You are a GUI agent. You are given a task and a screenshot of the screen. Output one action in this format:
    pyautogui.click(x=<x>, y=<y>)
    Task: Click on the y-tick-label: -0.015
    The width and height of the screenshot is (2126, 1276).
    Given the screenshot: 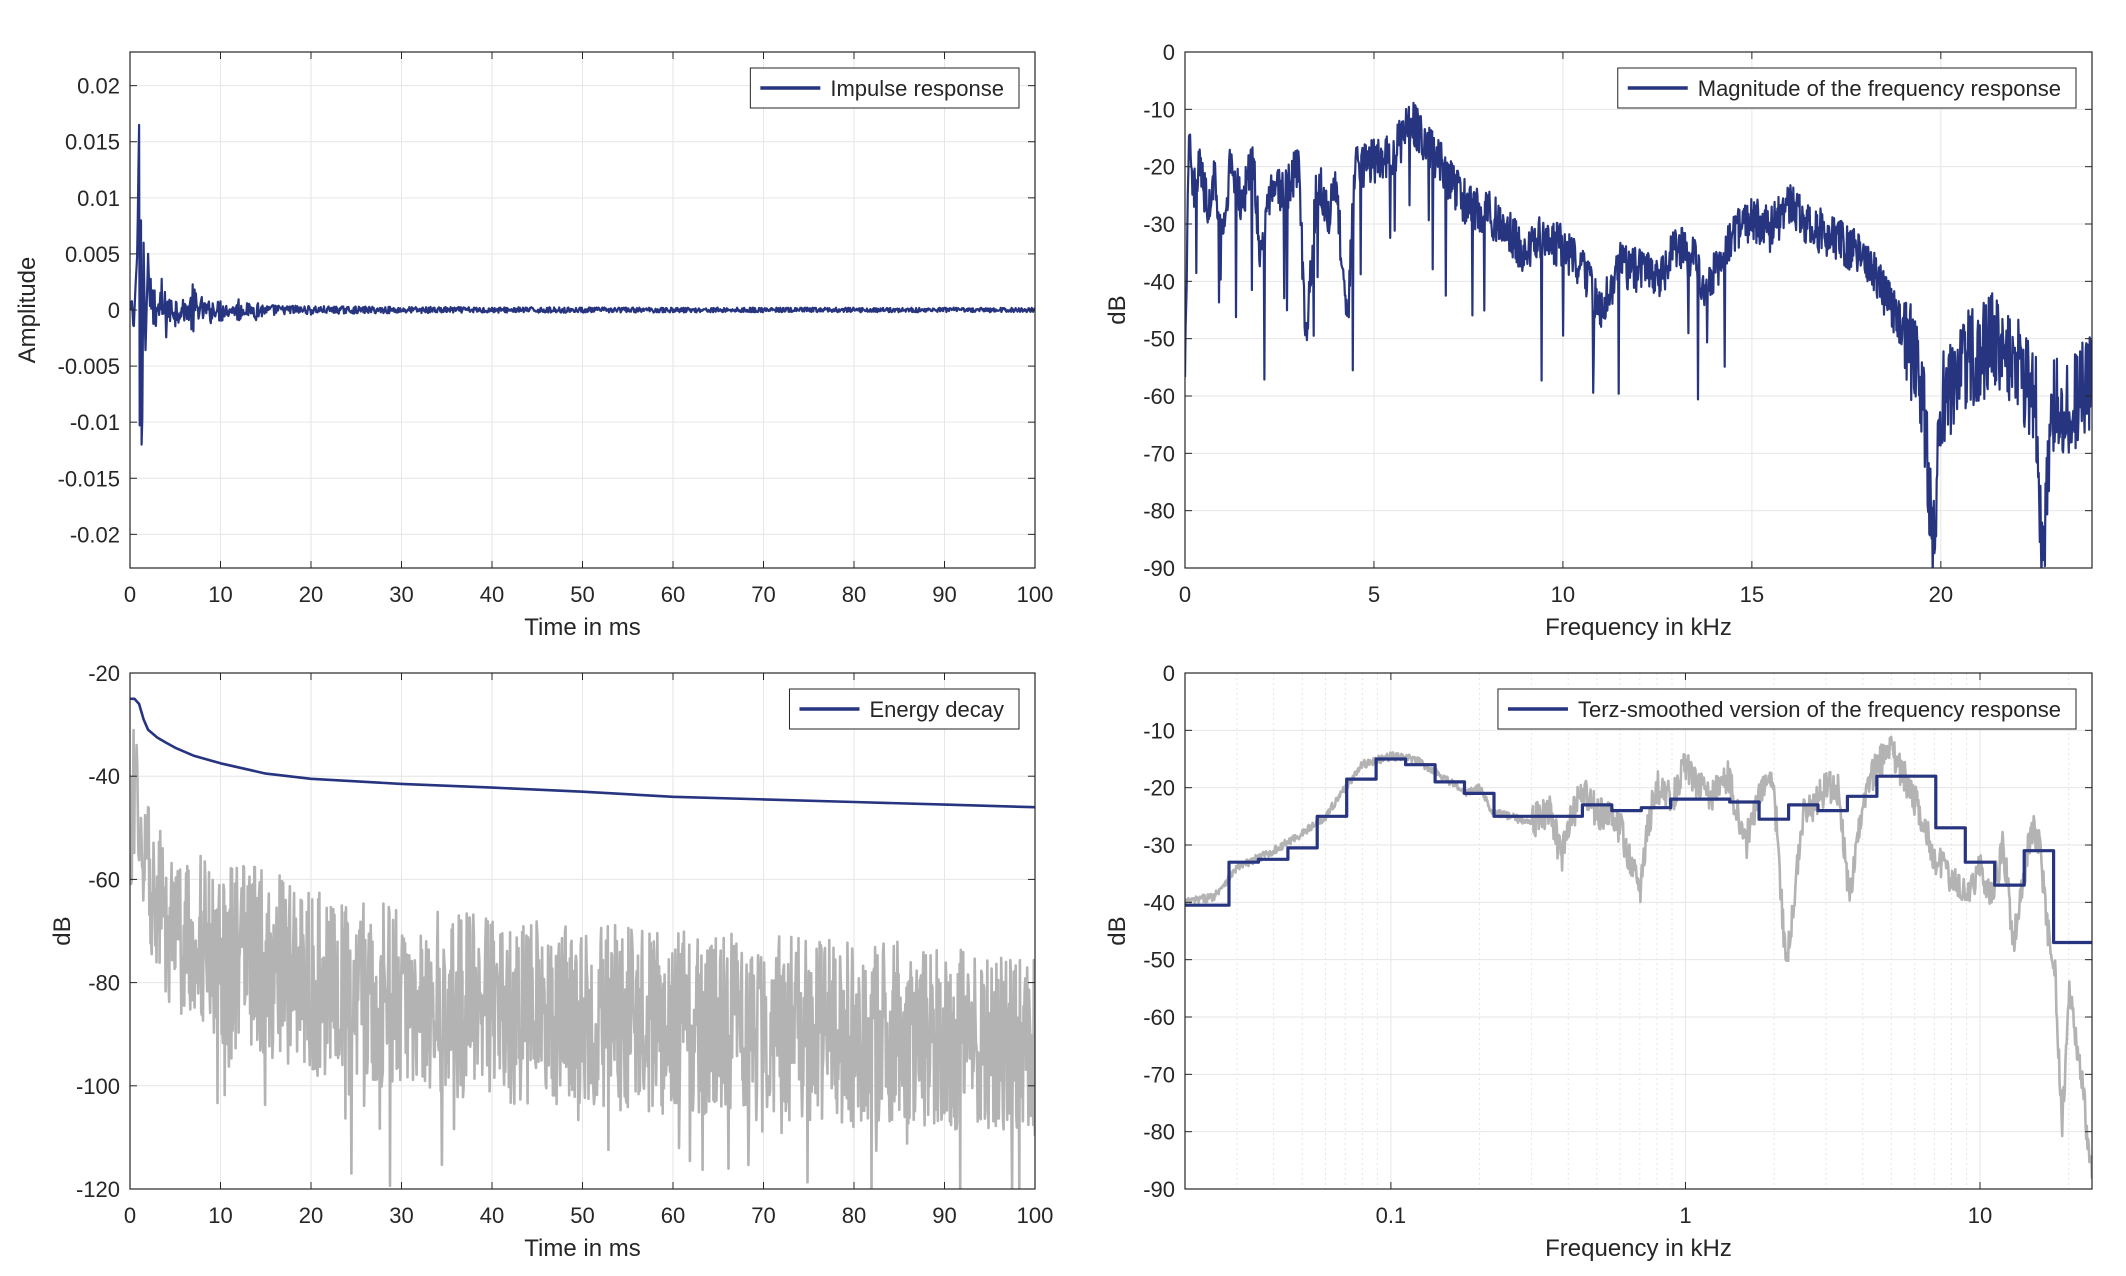 What is the action you would take?
    pyautogui.click(x=89, y=478)
    